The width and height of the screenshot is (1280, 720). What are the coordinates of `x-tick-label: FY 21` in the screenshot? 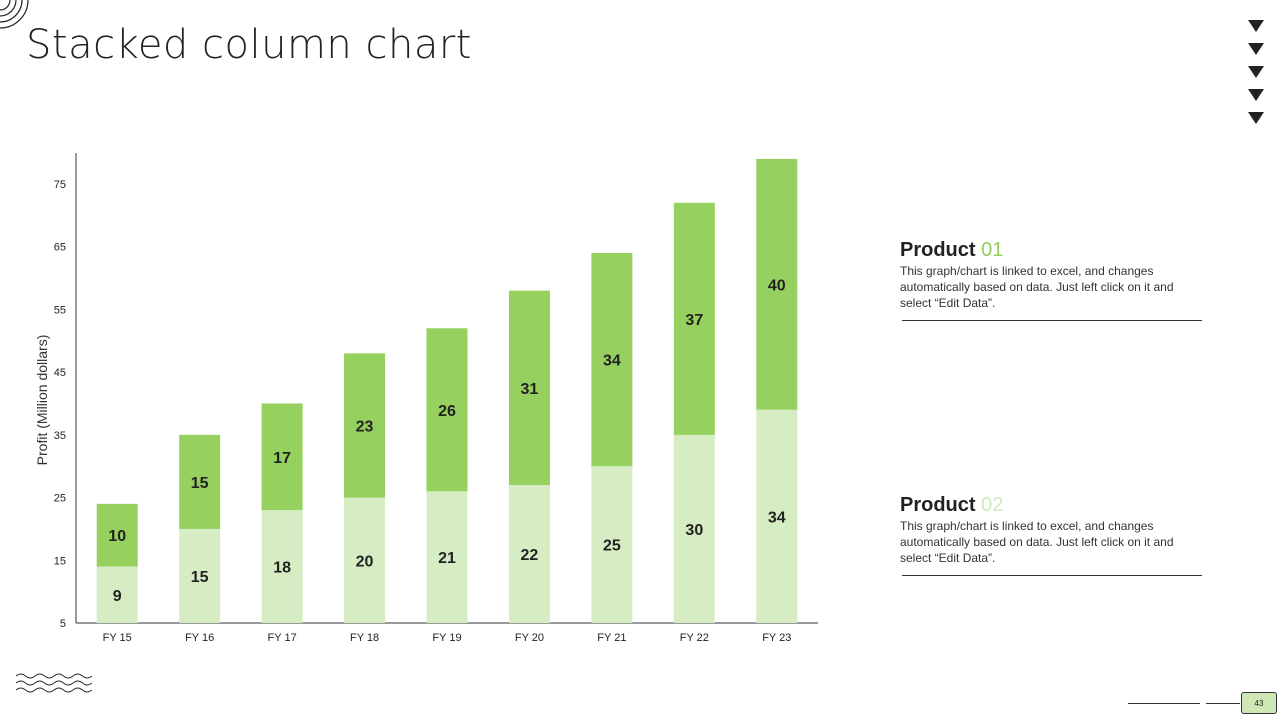 It's located at (611, 638).